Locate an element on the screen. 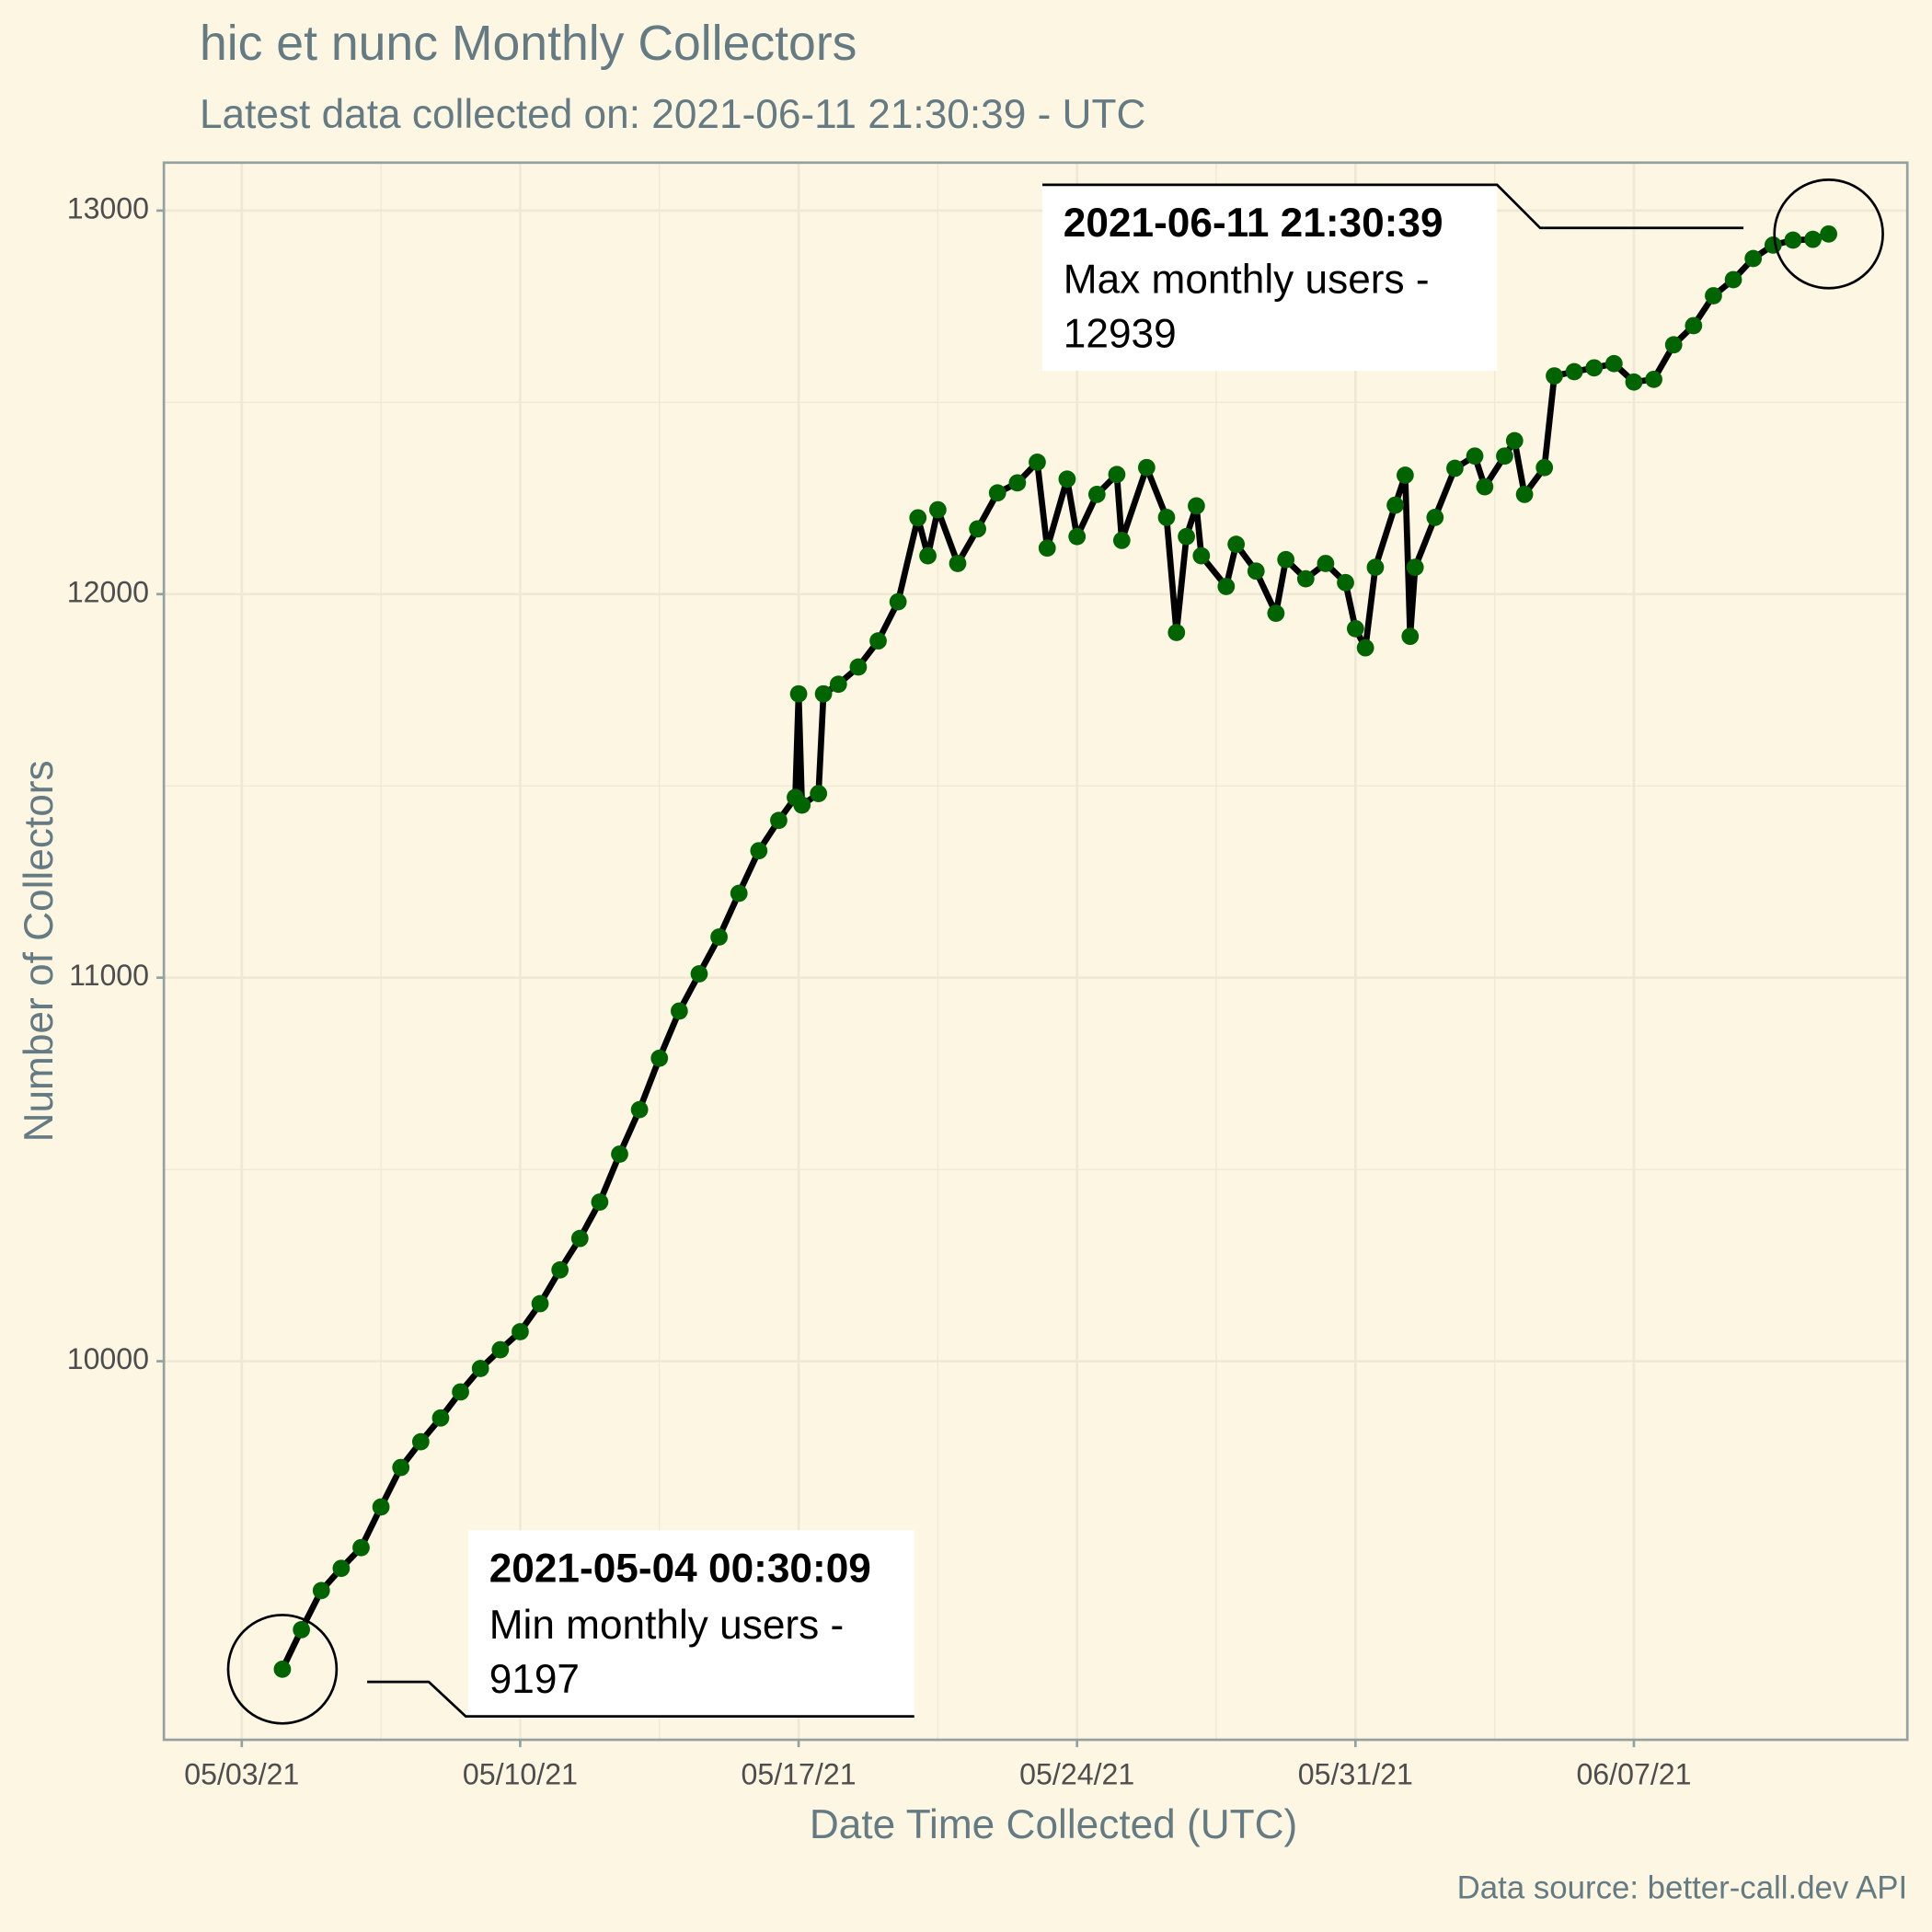 The image size is (1932, 1932). y-tick-label: 11000 is located at coordinates (109, 975).